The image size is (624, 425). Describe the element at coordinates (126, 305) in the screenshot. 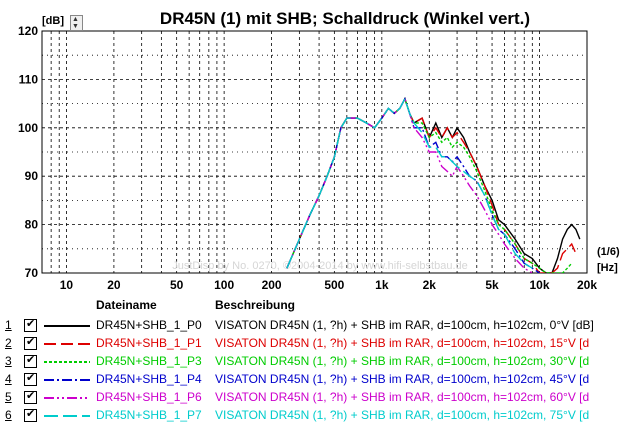

I see `legend-header-file: Dateiname` at that location.